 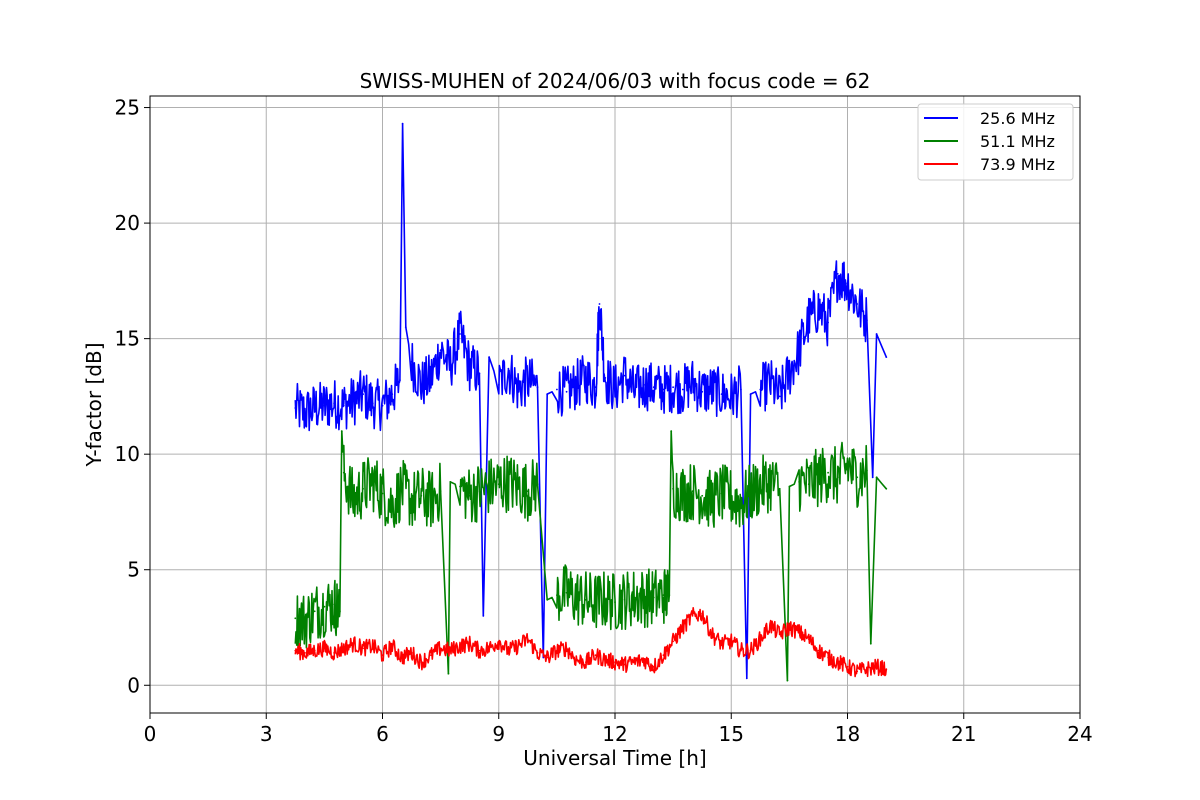 I want to click on x-tick-label: 15, so click(x=731, y=734).